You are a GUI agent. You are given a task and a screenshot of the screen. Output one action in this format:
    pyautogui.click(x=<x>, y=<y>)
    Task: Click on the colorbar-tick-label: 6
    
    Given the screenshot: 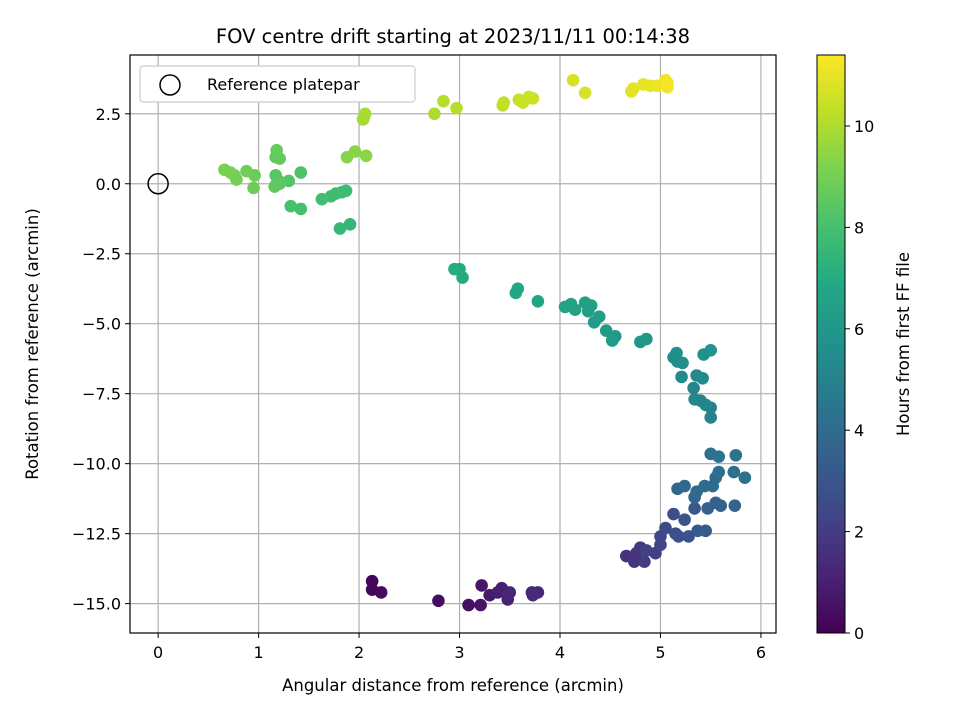 What is the action you would take?
    pyautogui.click(x=859, y=329)
    